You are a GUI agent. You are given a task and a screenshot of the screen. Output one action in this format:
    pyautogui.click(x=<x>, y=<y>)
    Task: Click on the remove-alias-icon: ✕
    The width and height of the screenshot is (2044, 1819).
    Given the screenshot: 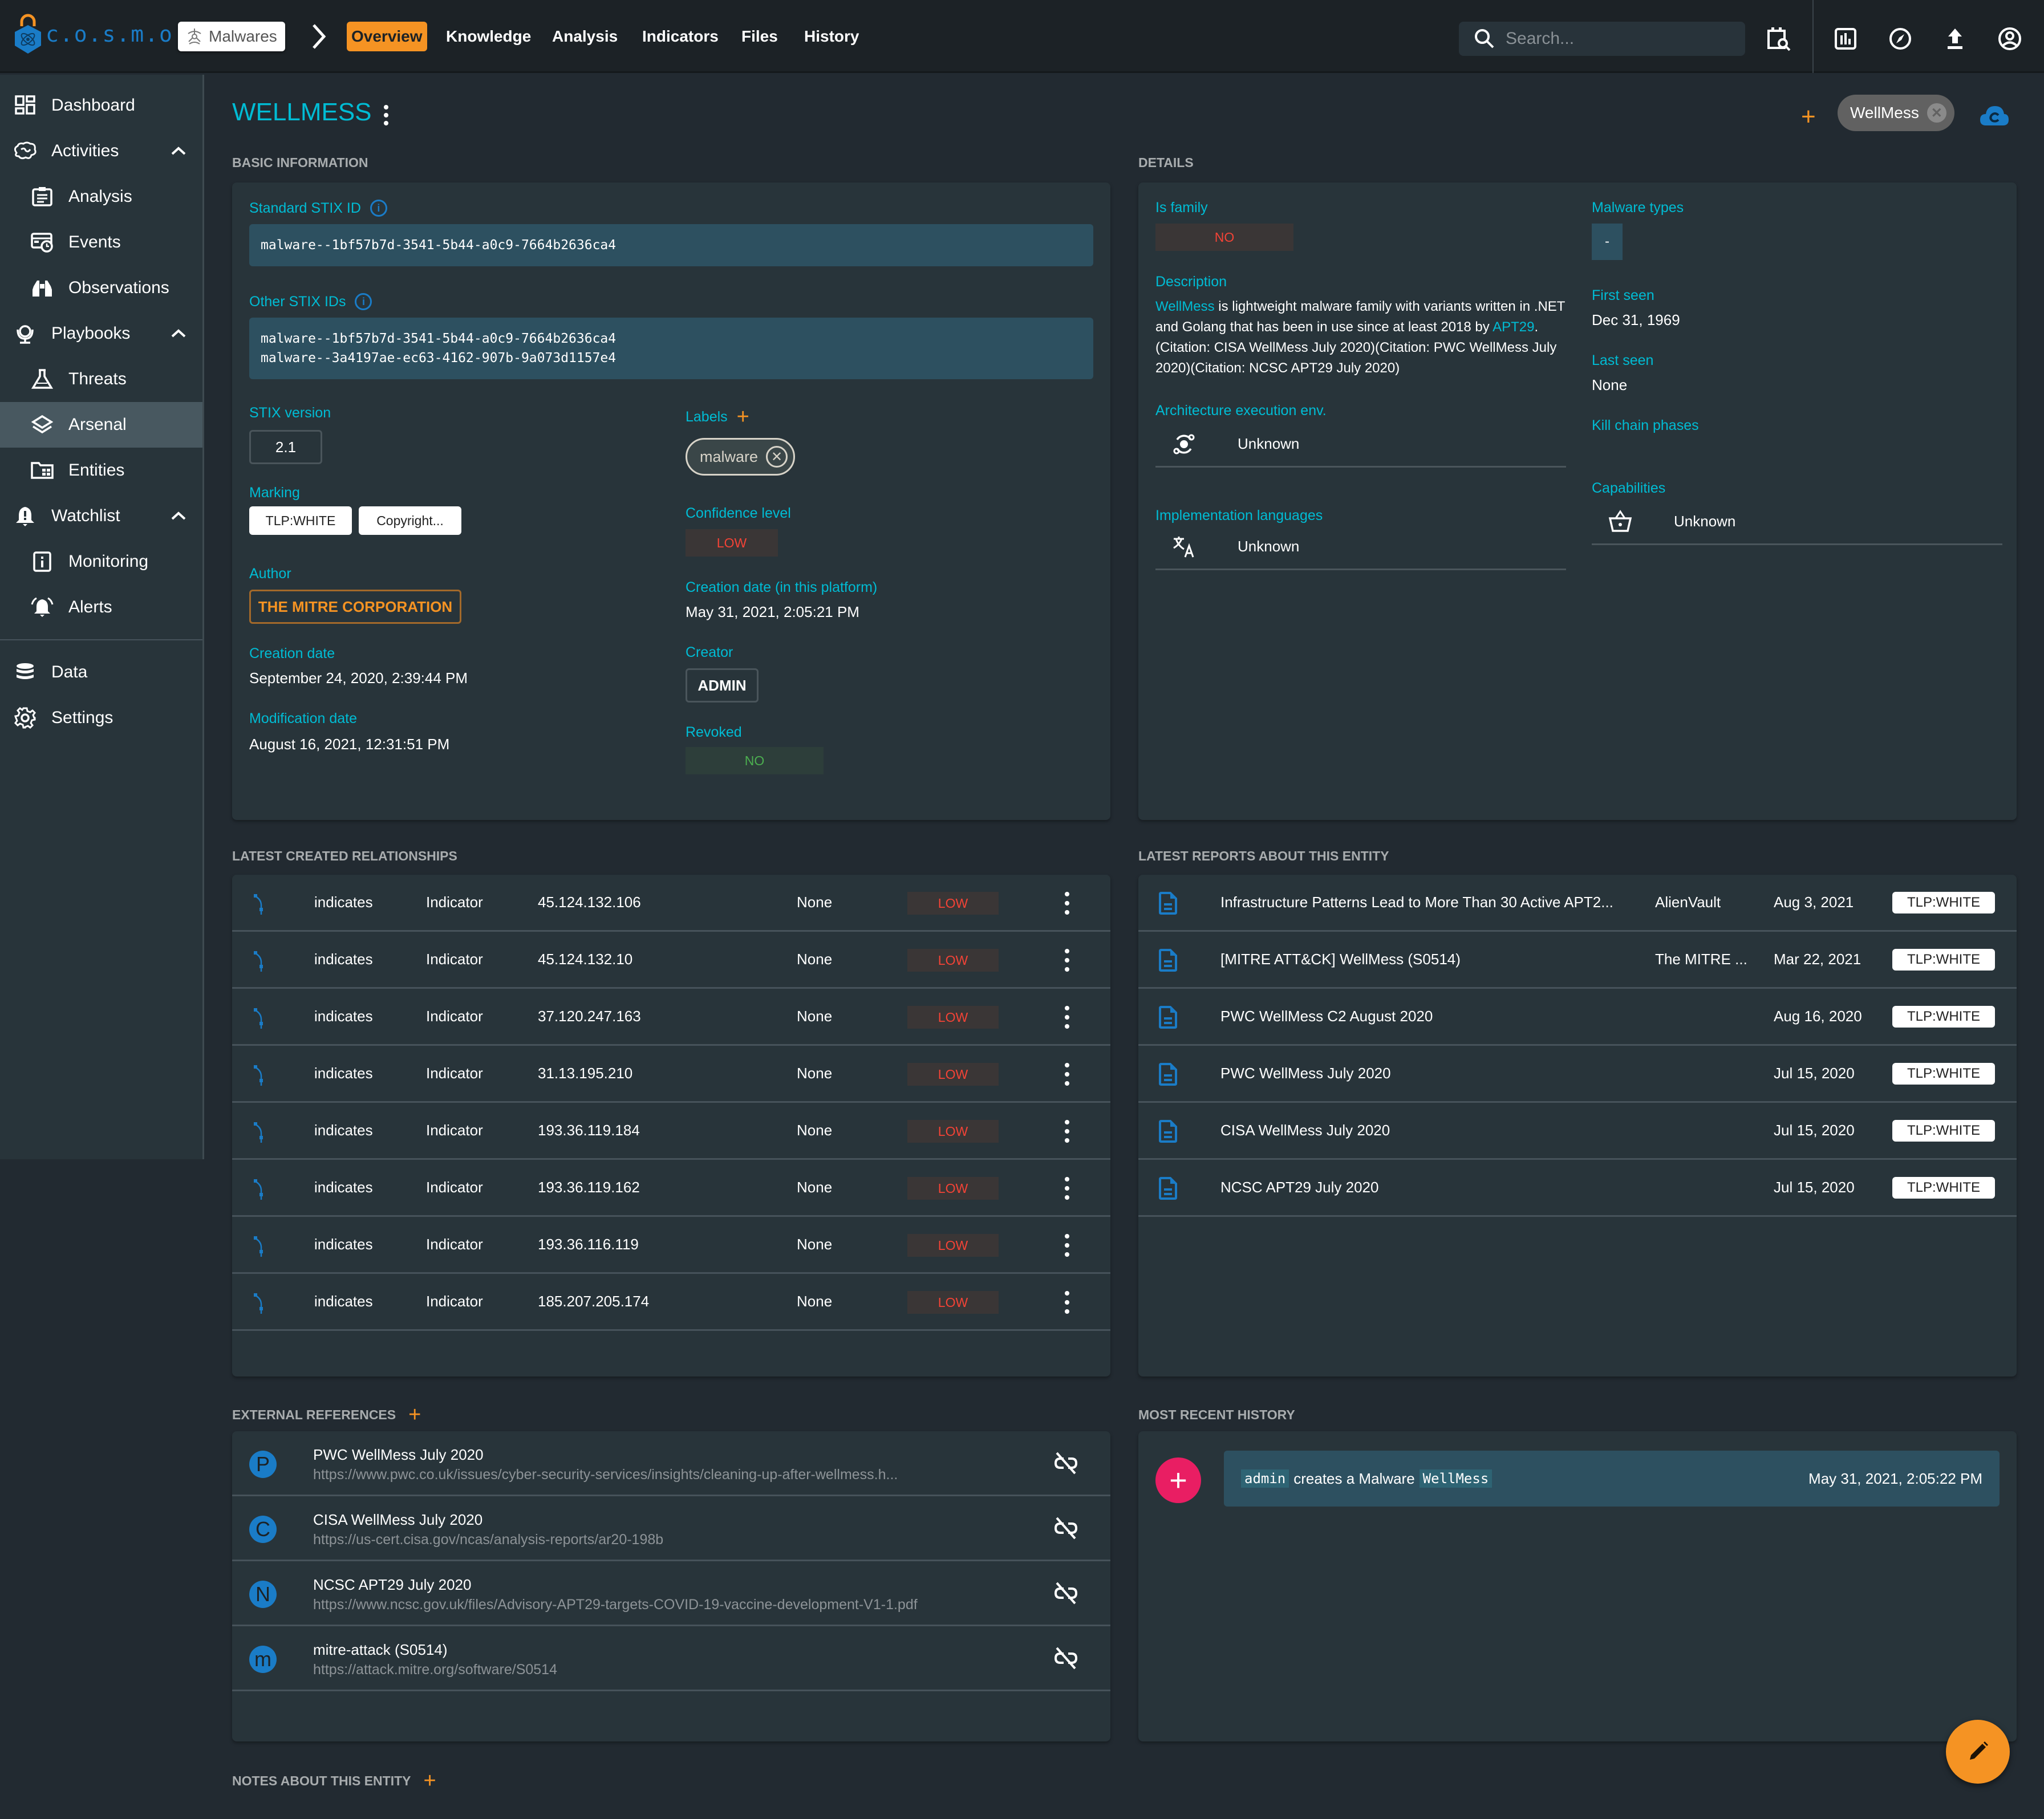 What is the action you would take?
    pyautogui.click(x=1936, y=113)
    